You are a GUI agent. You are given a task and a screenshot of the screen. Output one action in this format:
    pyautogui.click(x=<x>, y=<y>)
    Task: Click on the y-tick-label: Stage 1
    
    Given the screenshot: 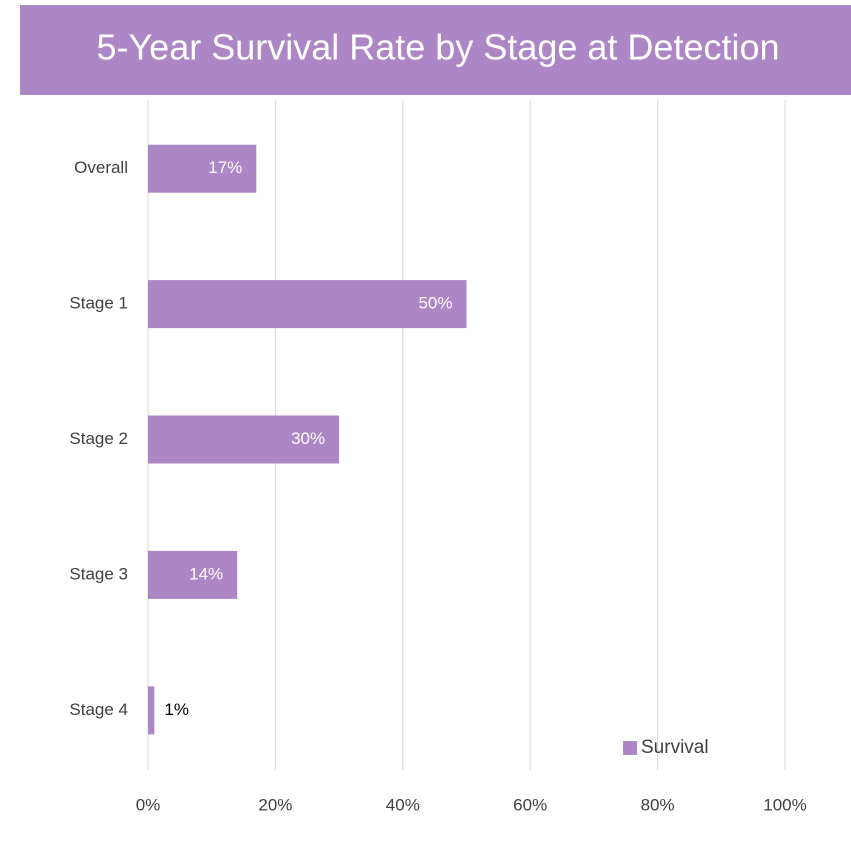 What is the action you would take?
    pyautogui.click(x=98, y=303)
    